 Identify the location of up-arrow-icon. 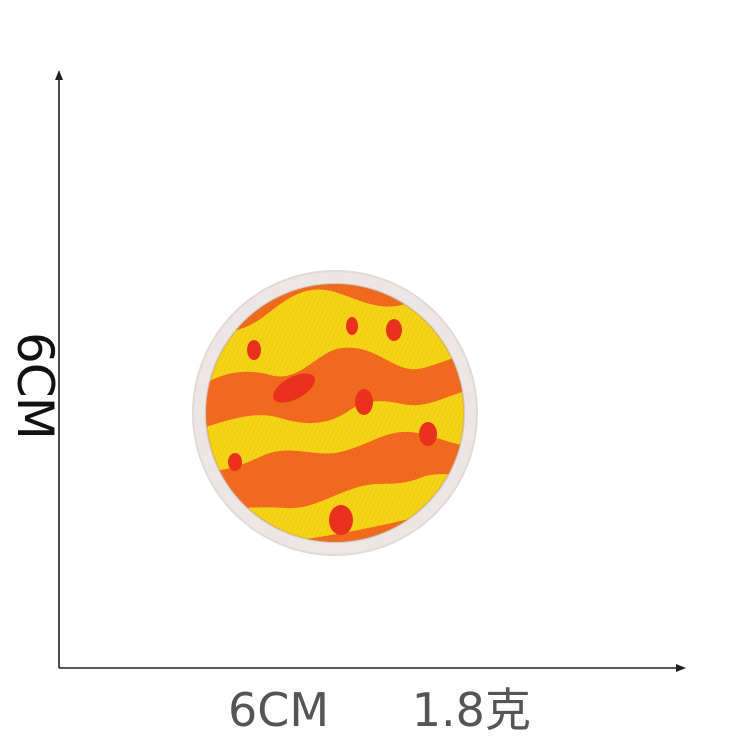
(59, 75).